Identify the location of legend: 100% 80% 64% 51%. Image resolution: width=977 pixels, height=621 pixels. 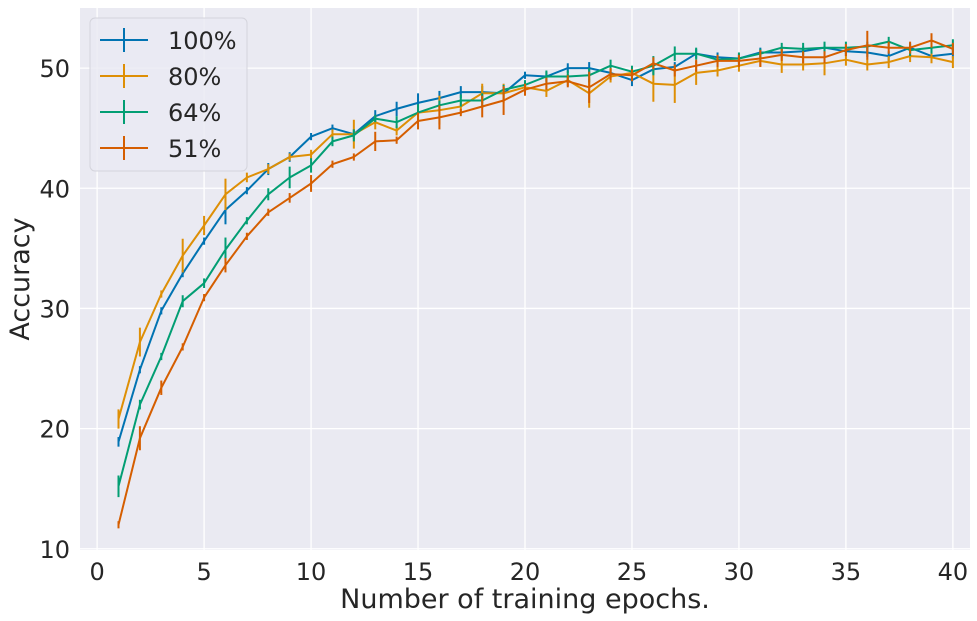
(168, 94).